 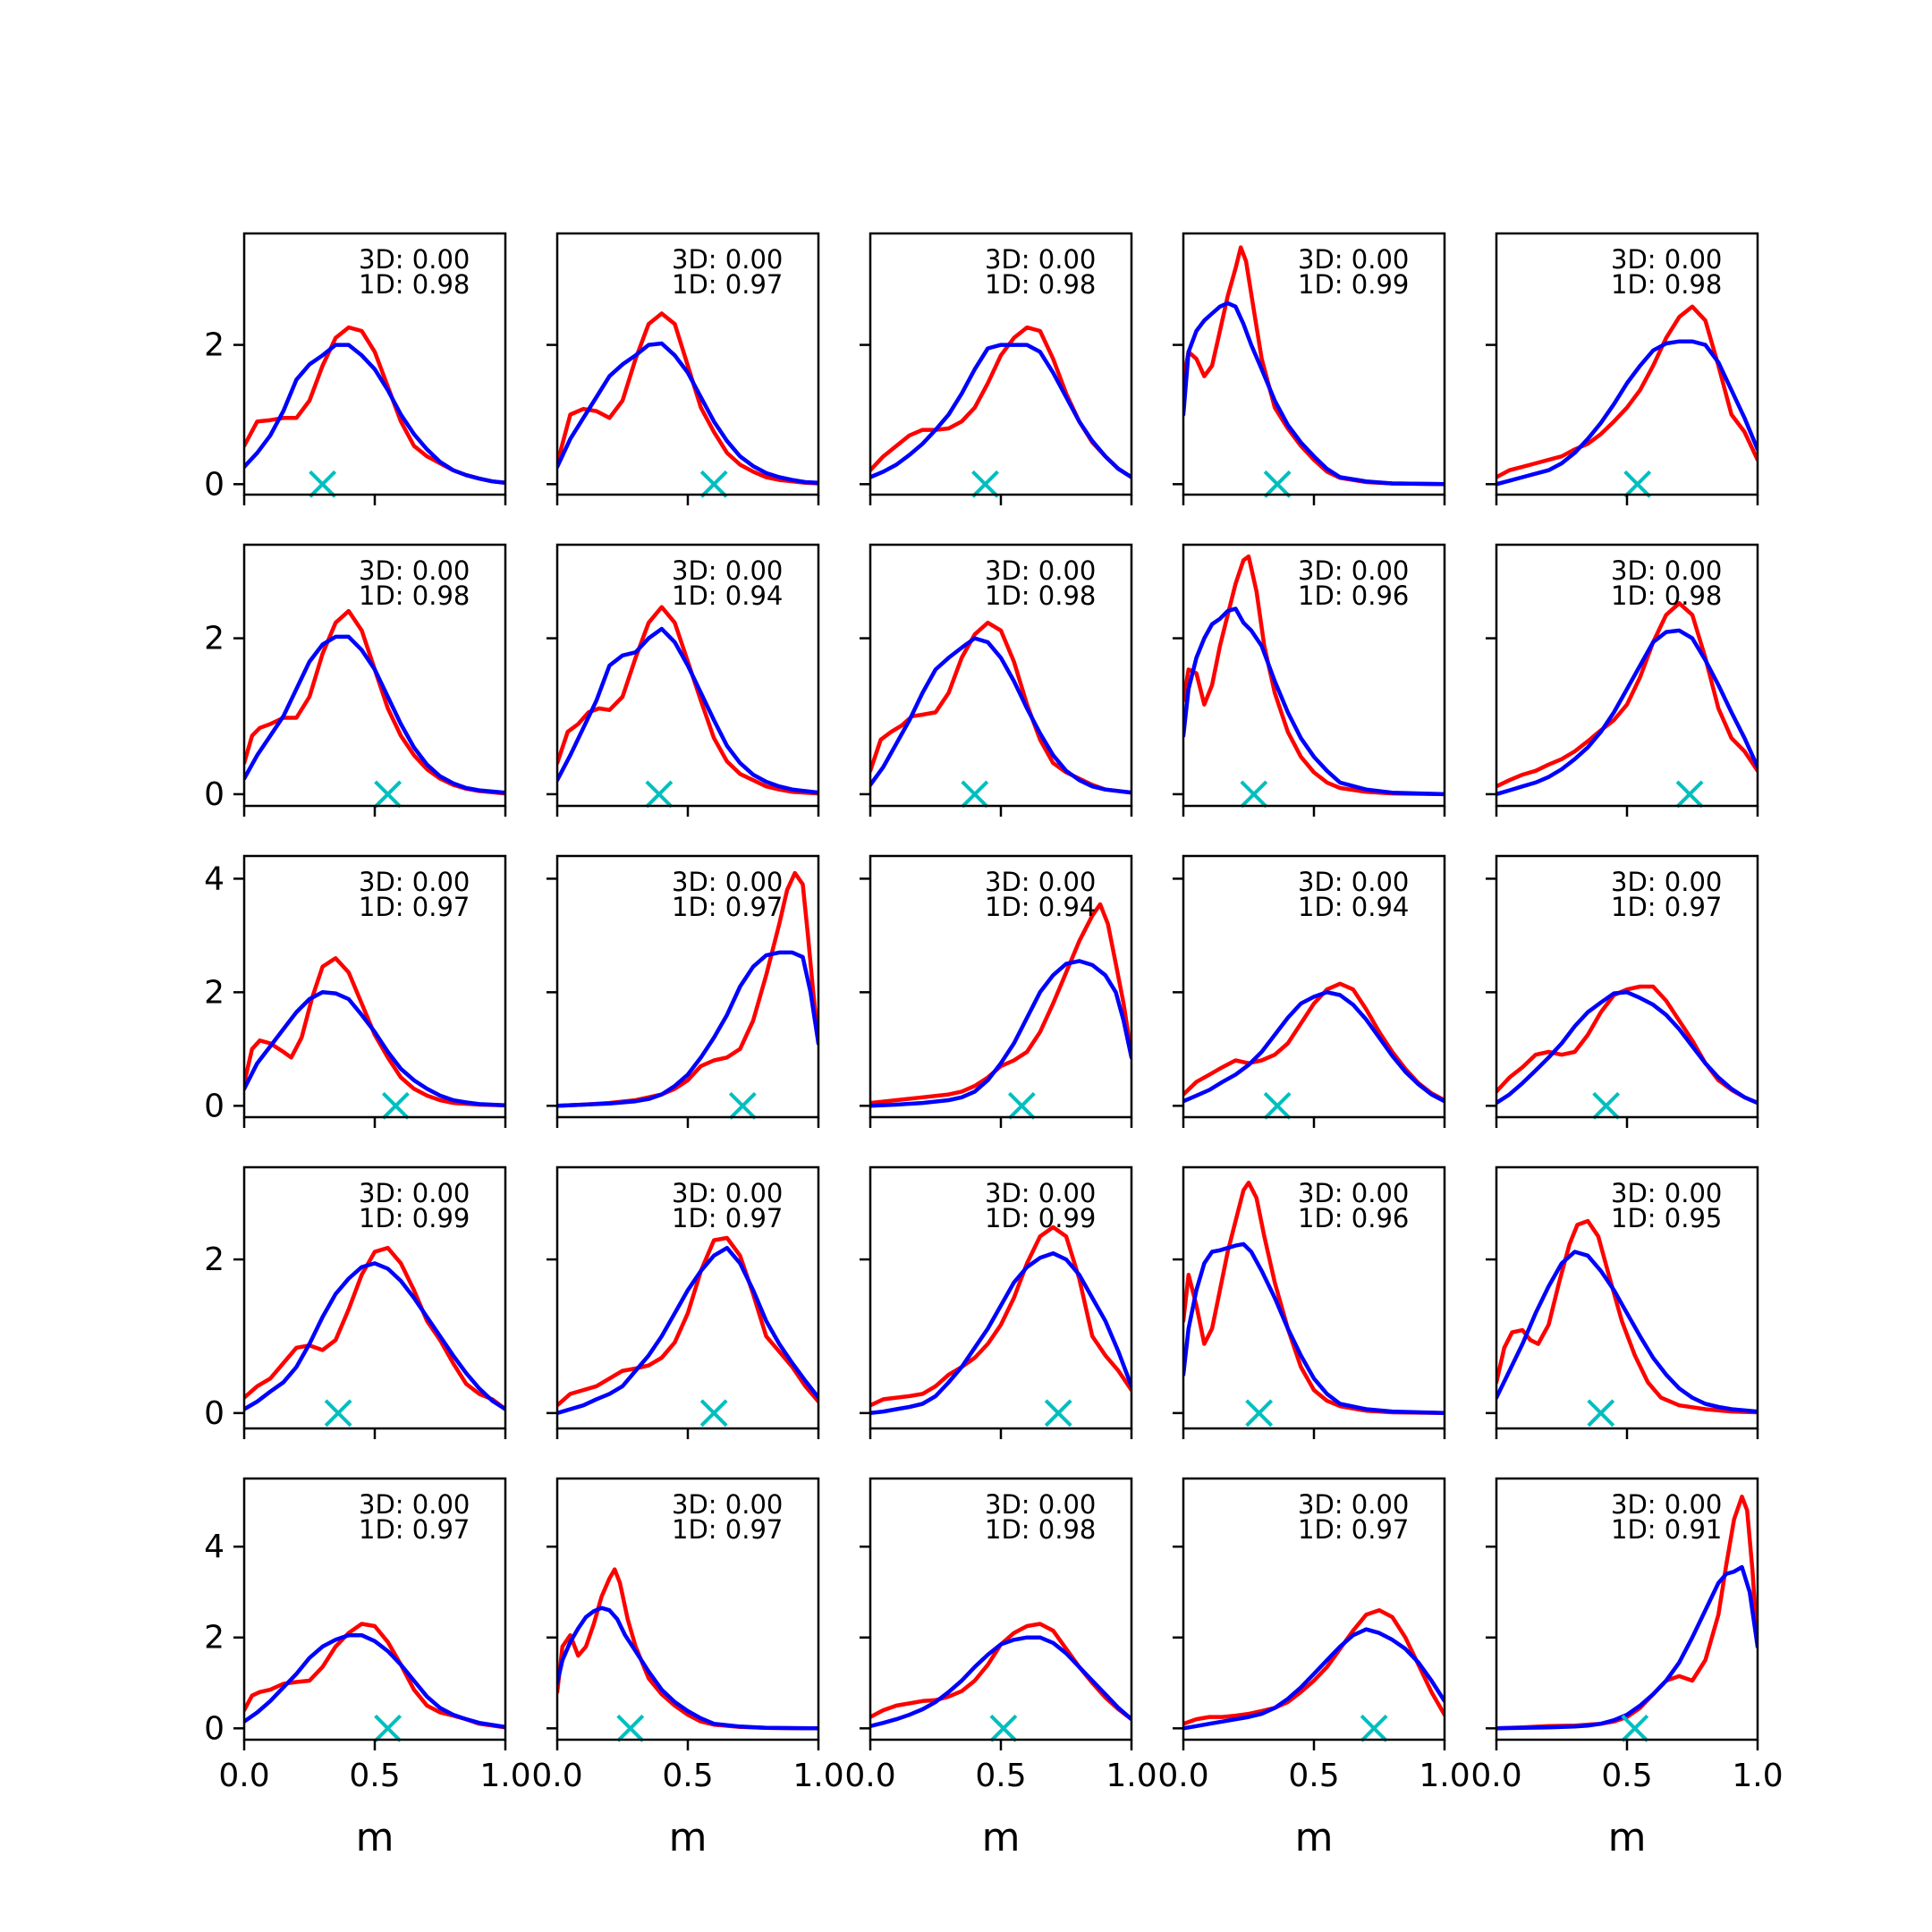 I want to click on annotation-1d: 1D: 0.97, so click(x=1353, y=1529).